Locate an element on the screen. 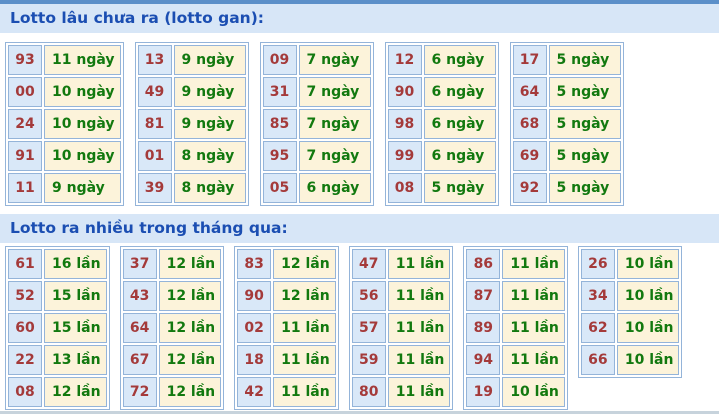 This screenshot has height=414, width=719. table-row: 67 12 lần is located at coordinates (172, 360).